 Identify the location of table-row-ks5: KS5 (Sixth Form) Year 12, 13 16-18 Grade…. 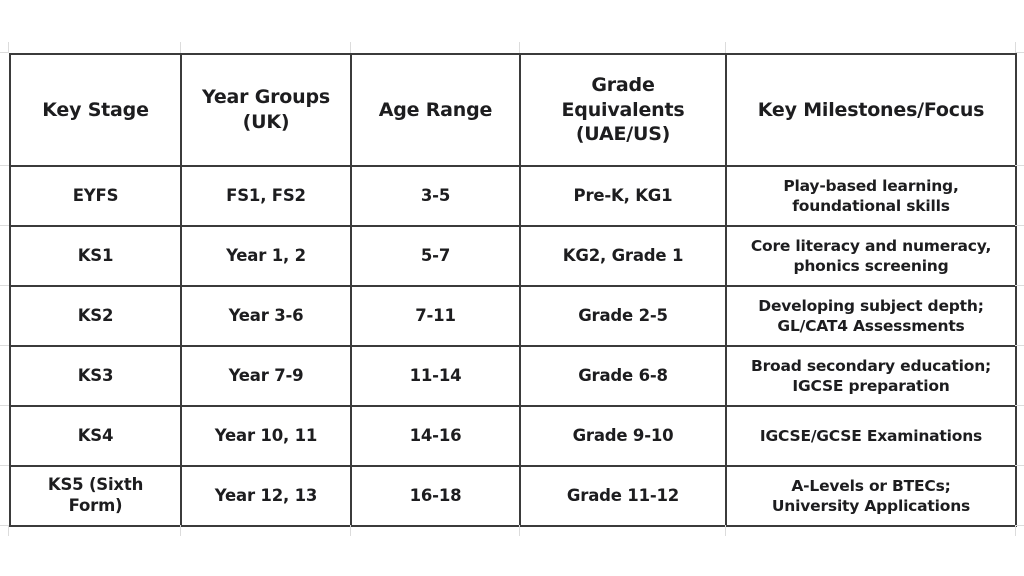
(513, 496).